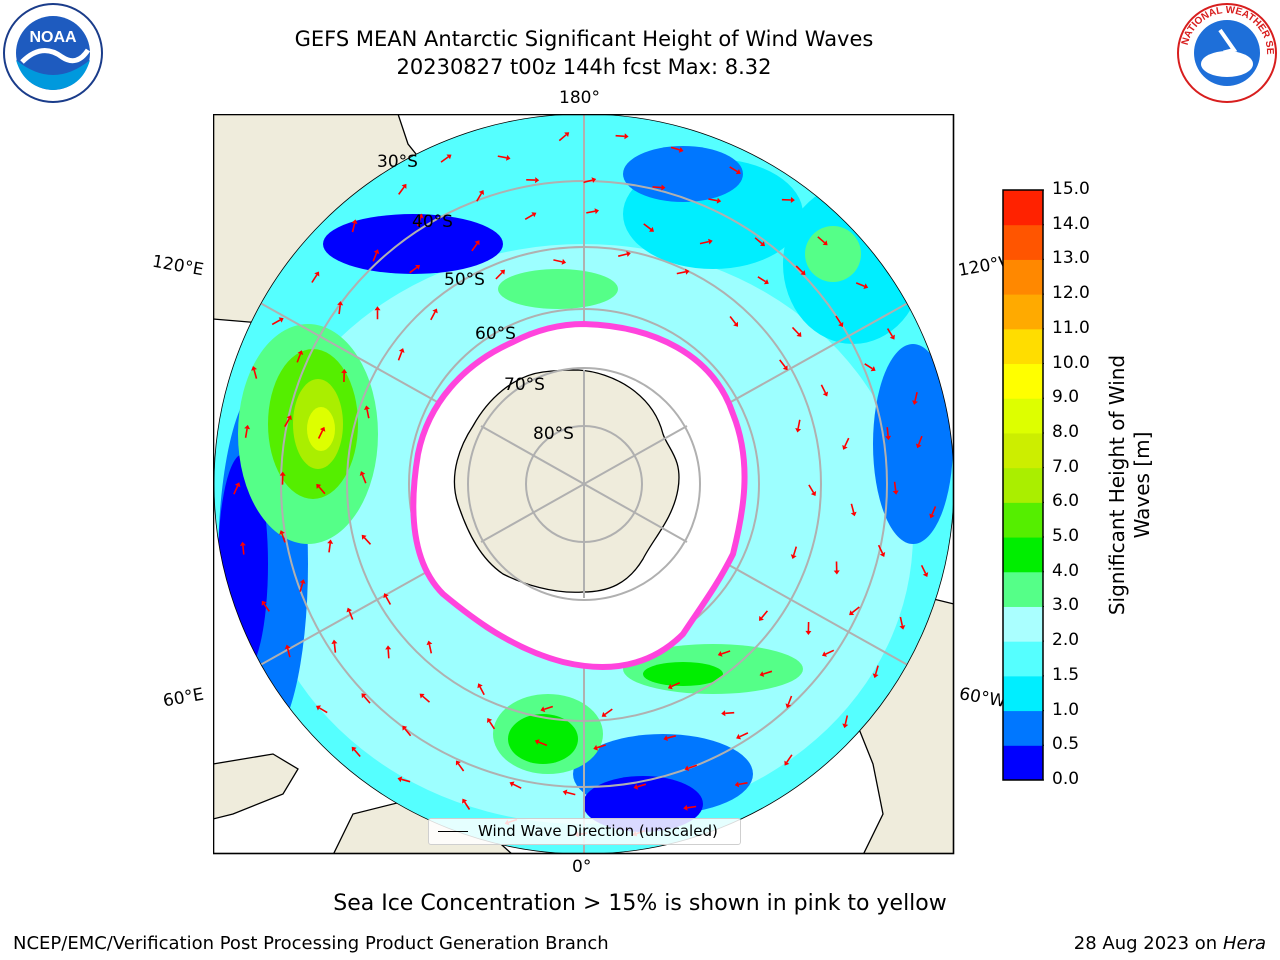 The height and width of the screenshot is (960, 1280). What do you see at coordinates (432, 222) in the screenshot?
I see `lat-label-40s: 40°S` at bounding box center [432, 222].